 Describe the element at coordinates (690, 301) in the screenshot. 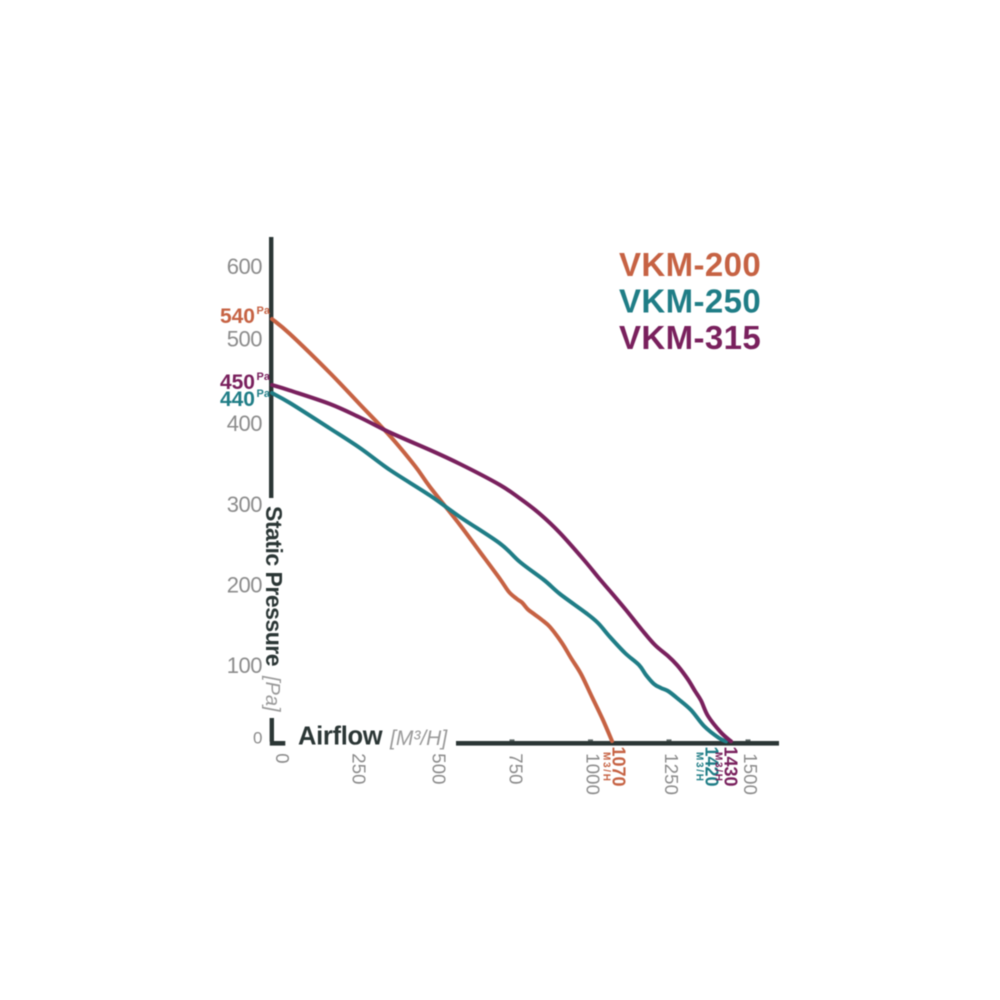

I see `svg-text: VKM-250` at that location.